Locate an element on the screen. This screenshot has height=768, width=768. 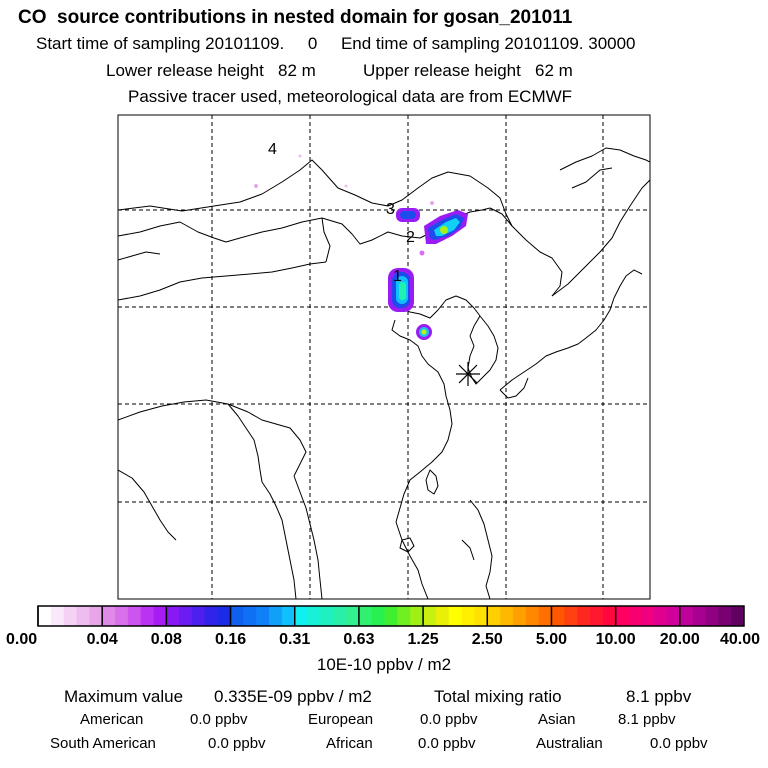
region-name-asian: Asian is located at coordinates (557, 719).